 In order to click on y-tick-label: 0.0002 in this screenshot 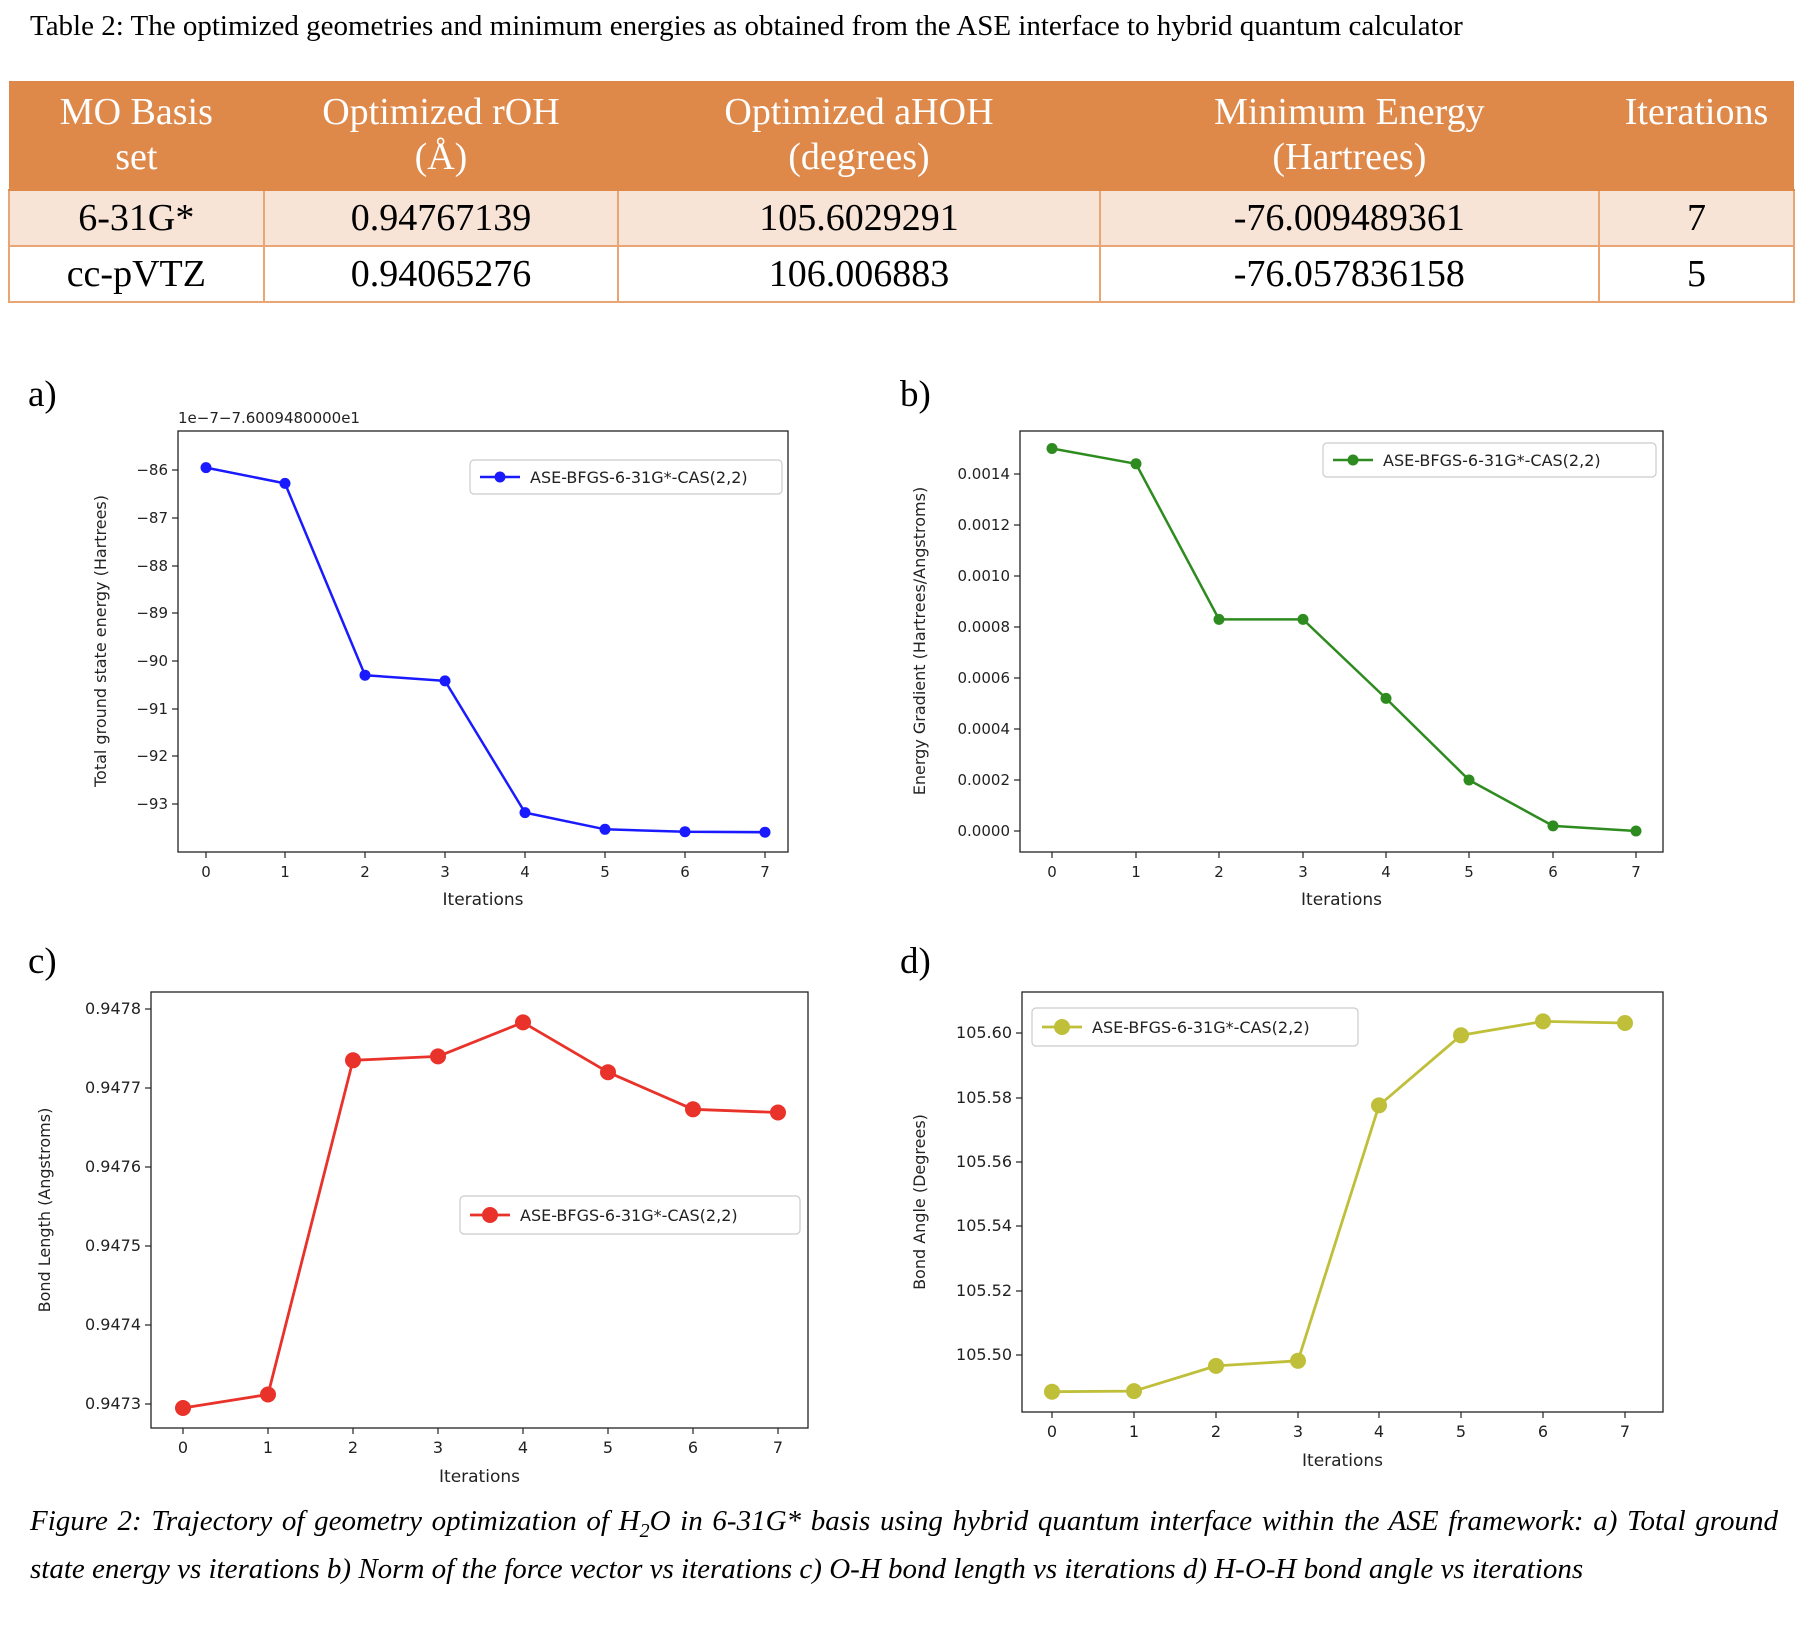, I will do `click(984, 780)`.